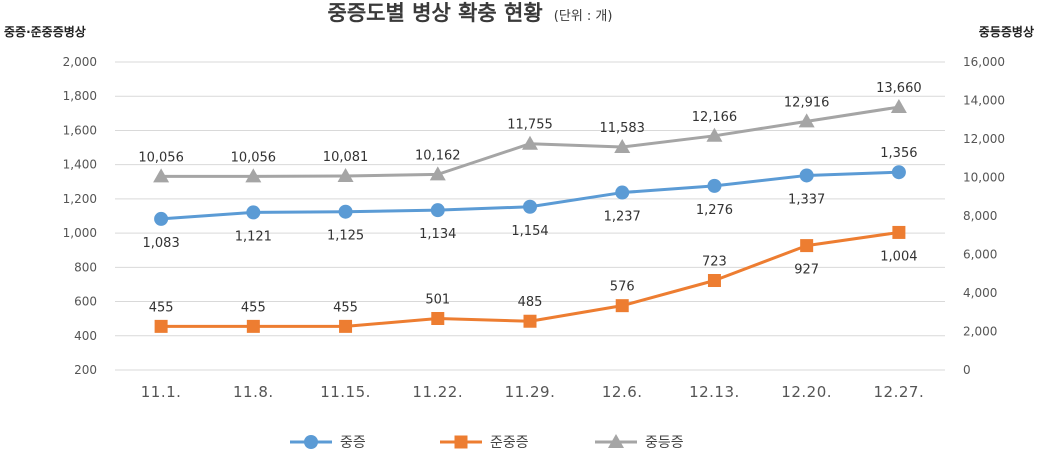  Describe the element at coordinates (509, 443) in the screenshot. I see `legend-label: 준중증` at that location.